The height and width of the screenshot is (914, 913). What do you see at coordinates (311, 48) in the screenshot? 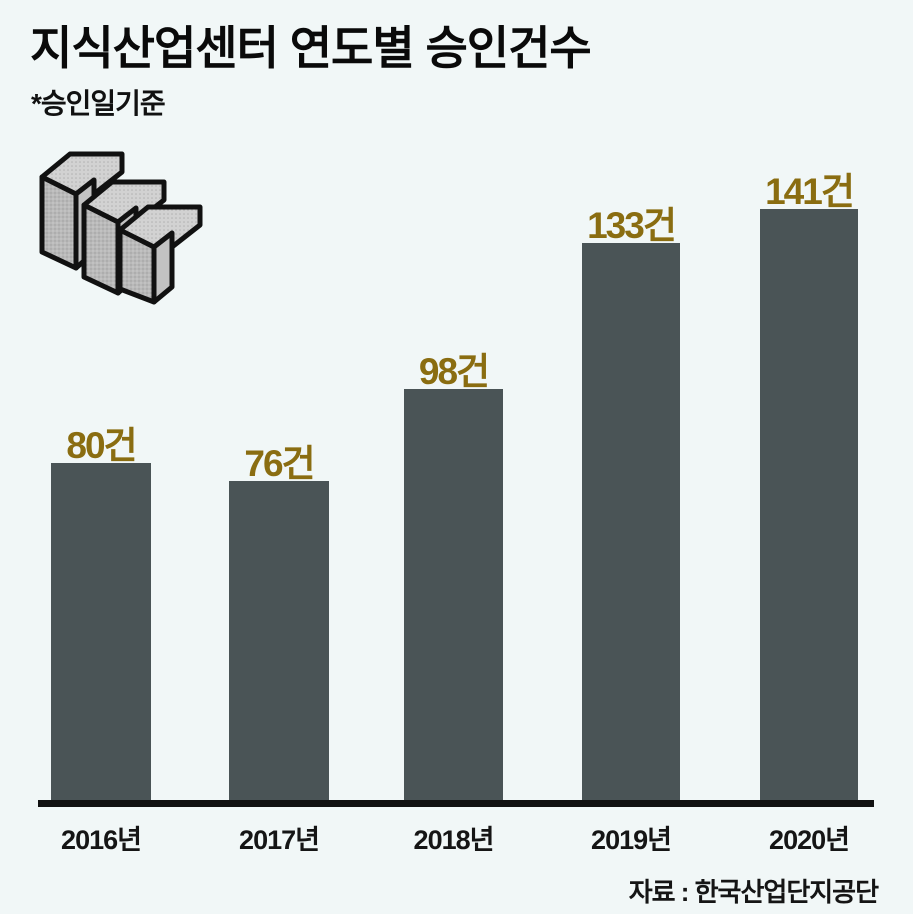
I see `page-title: 지식산업센터 연도별 승인건수` at bounding box center [311, 48].